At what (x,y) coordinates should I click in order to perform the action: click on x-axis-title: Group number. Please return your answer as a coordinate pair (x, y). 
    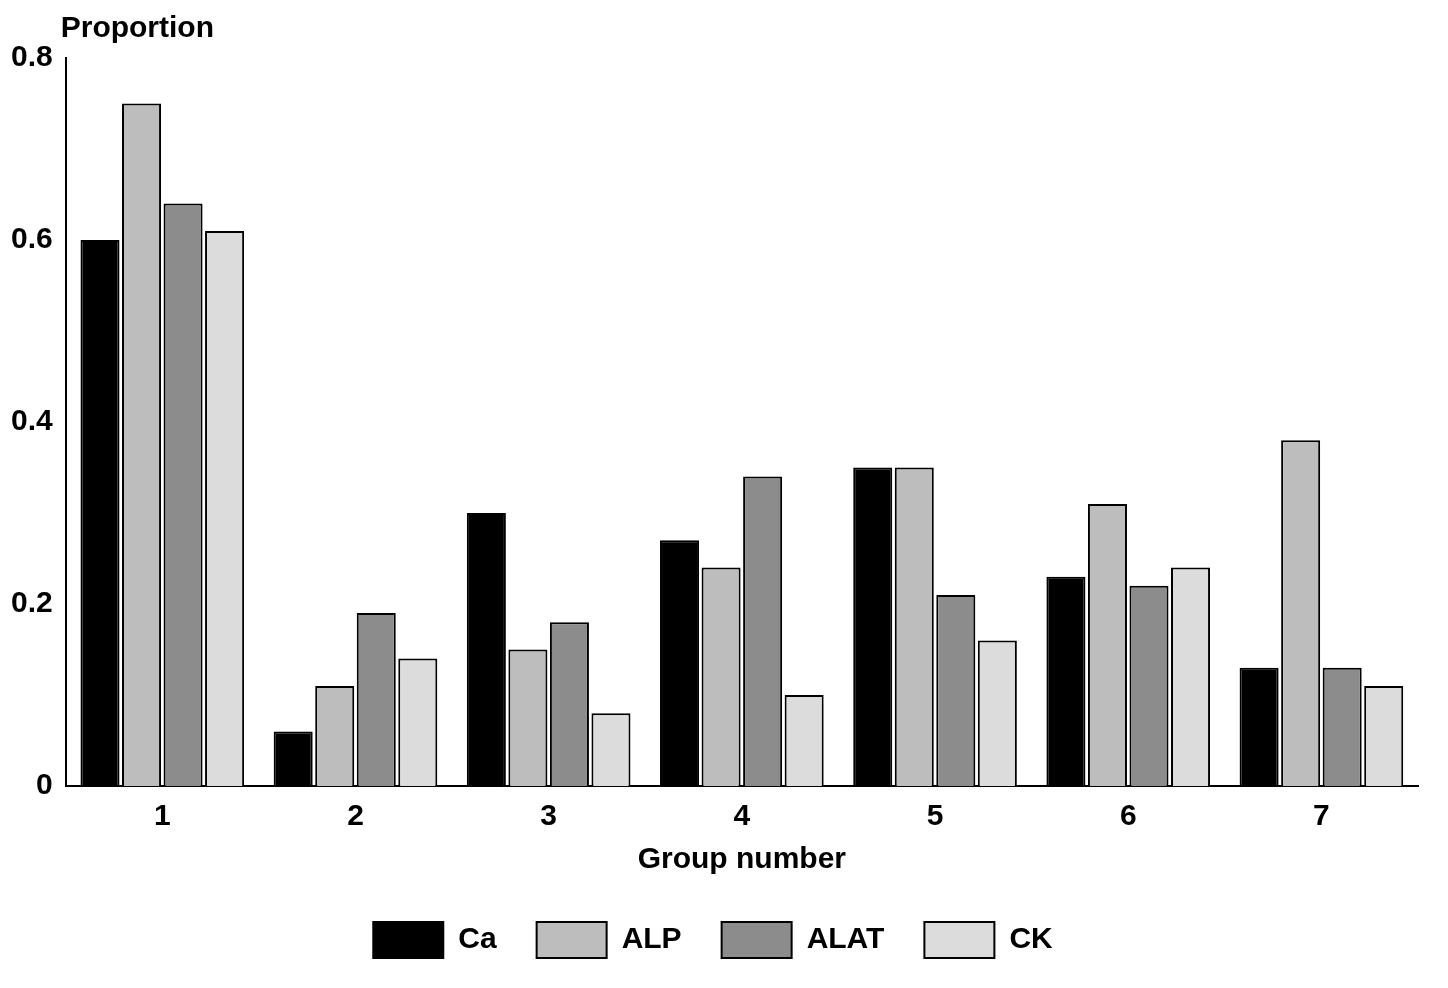
    Looking at the image, I should click on (742, 858).